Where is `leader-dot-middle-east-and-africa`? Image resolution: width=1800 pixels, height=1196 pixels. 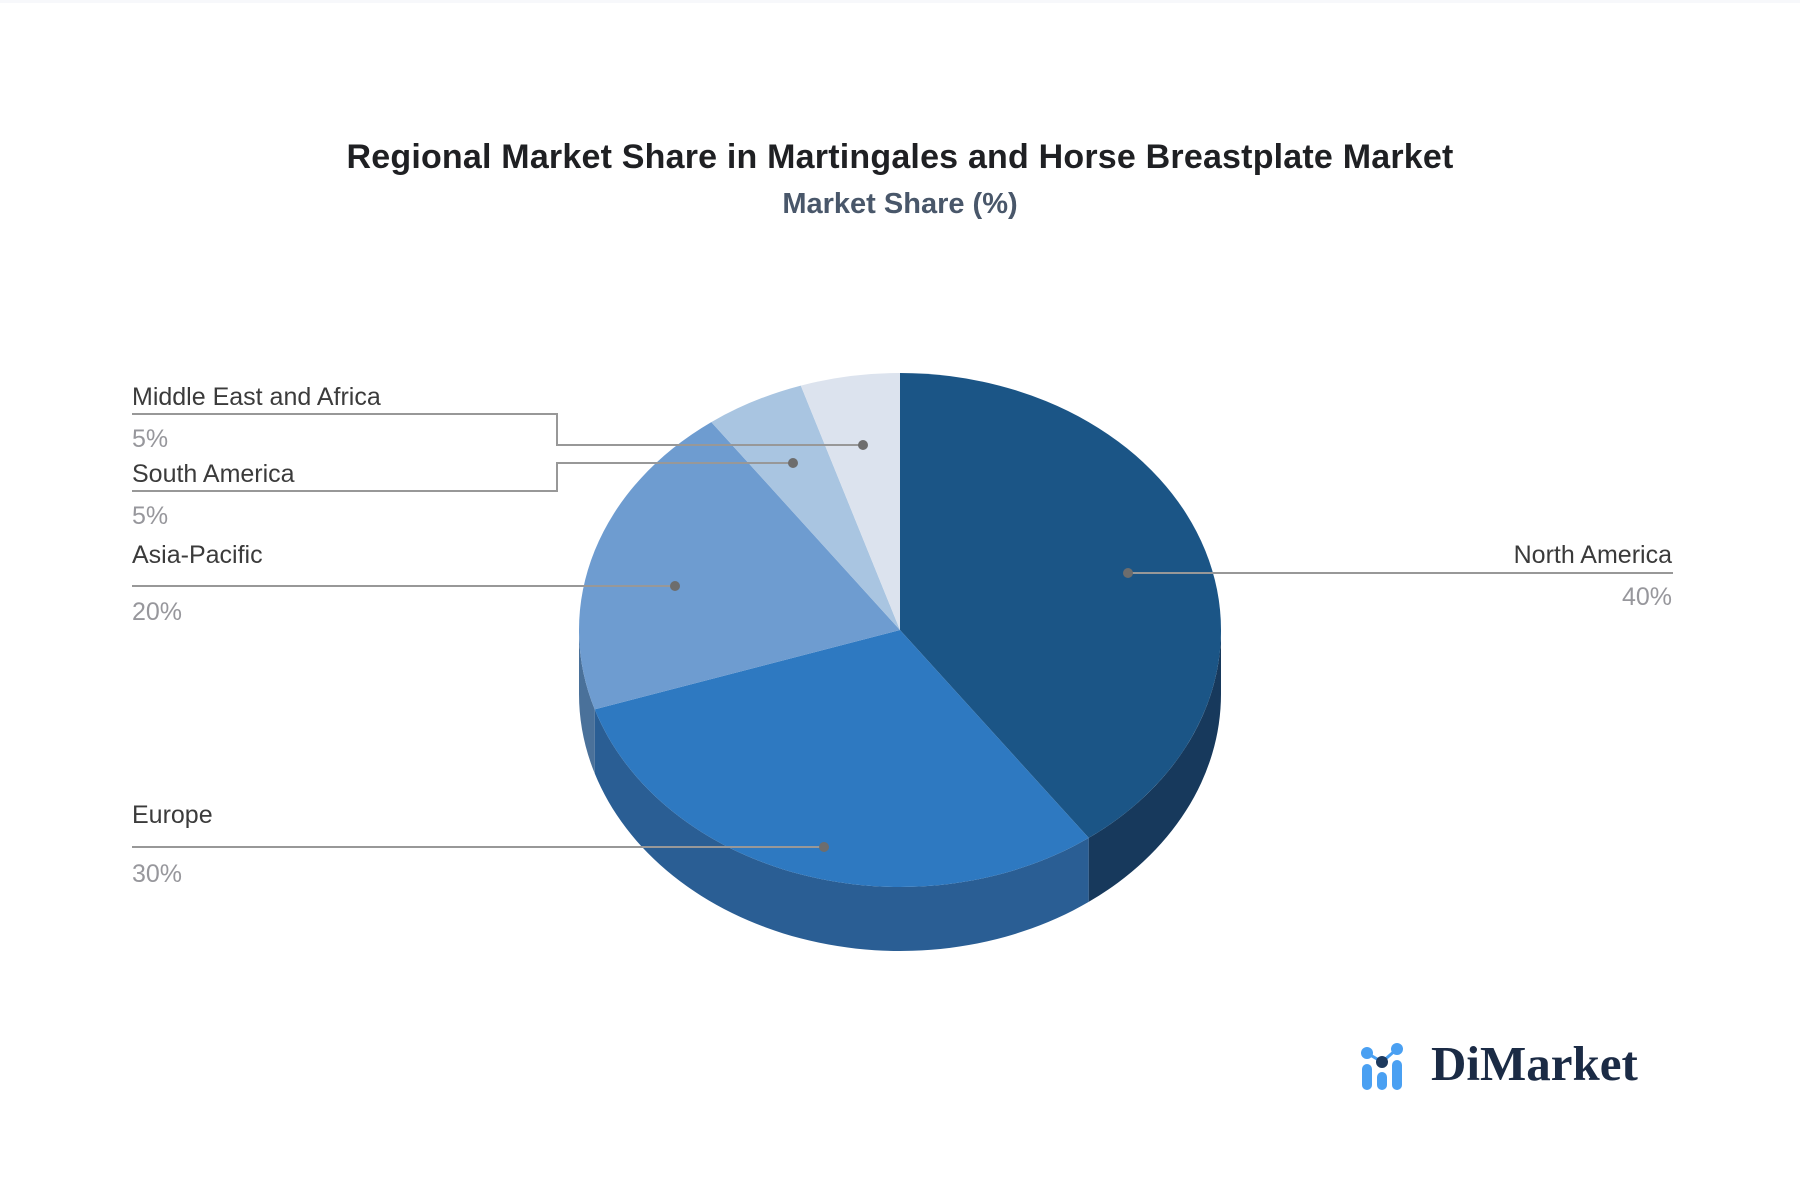
leader-dot-middle-east-and-africa is located at coordinates (863, 445).